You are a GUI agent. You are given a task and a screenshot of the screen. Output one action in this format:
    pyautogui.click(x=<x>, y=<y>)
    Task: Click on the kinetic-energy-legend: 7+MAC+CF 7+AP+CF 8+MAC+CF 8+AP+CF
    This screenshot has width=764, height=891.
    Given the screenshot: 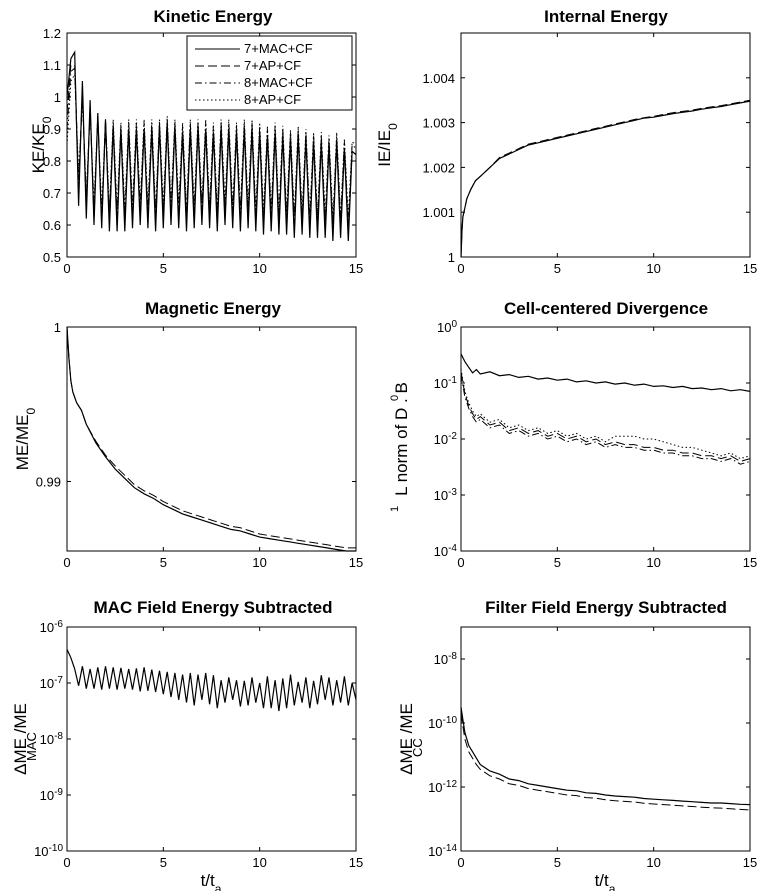 What is the action you would take?
    pyautogui.click(x=269, y=73)
    